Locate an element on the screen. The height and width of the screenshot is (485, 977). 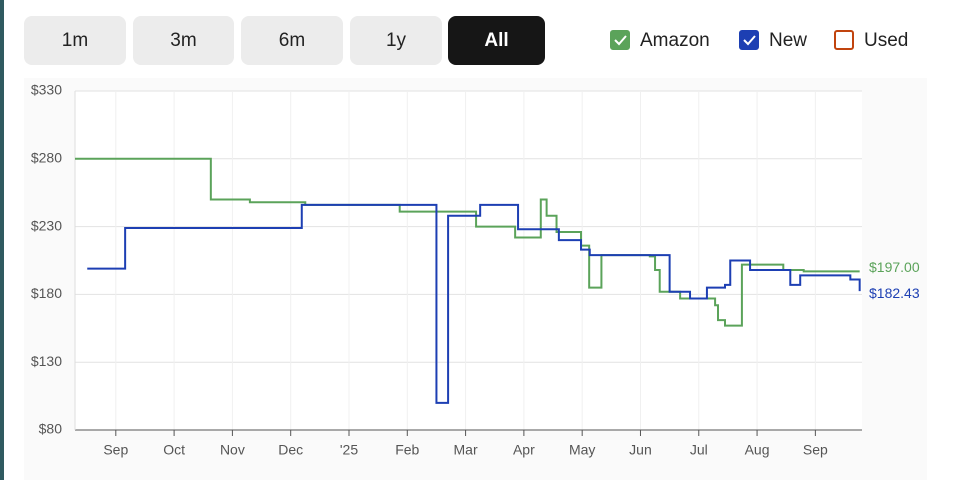
side-strip is located at coordinates (2, 240).